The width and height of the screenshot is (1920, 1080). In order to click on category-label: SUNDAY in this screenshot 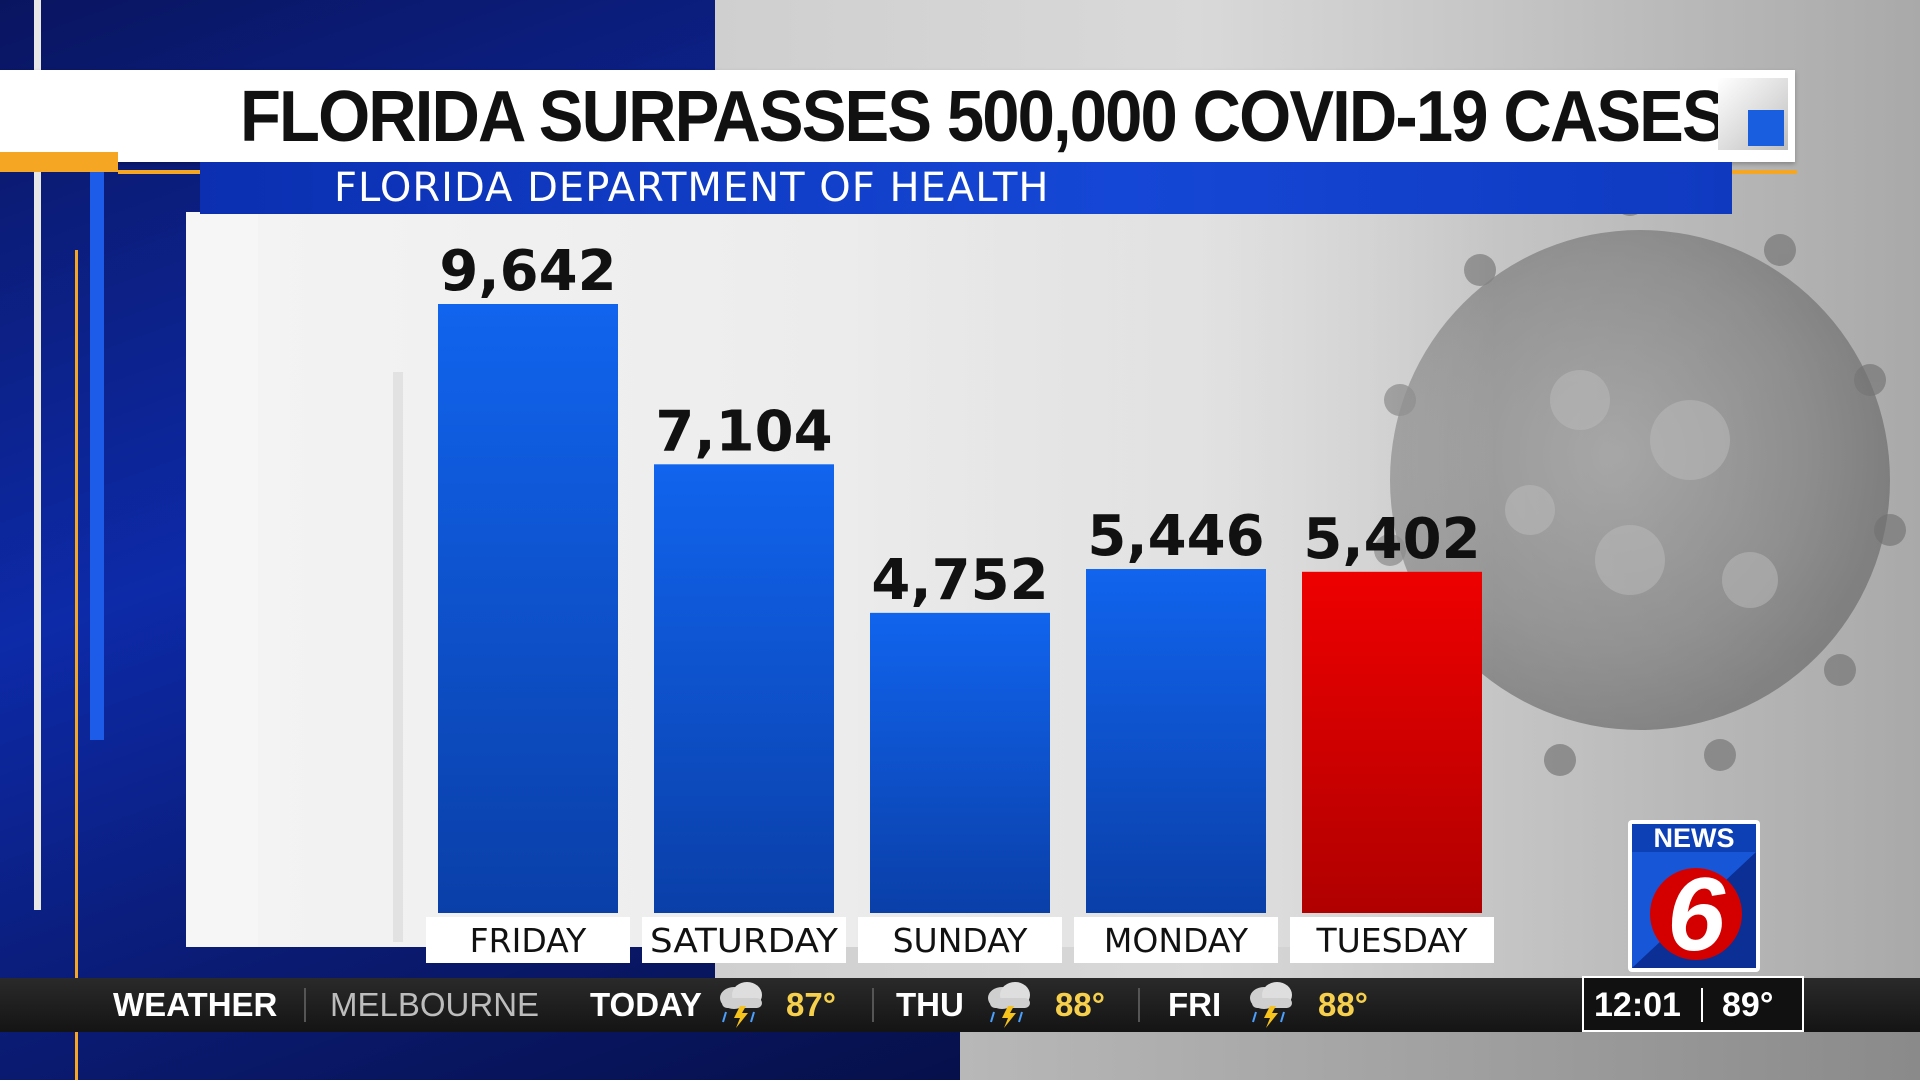, I will do `click(961, 940)`.